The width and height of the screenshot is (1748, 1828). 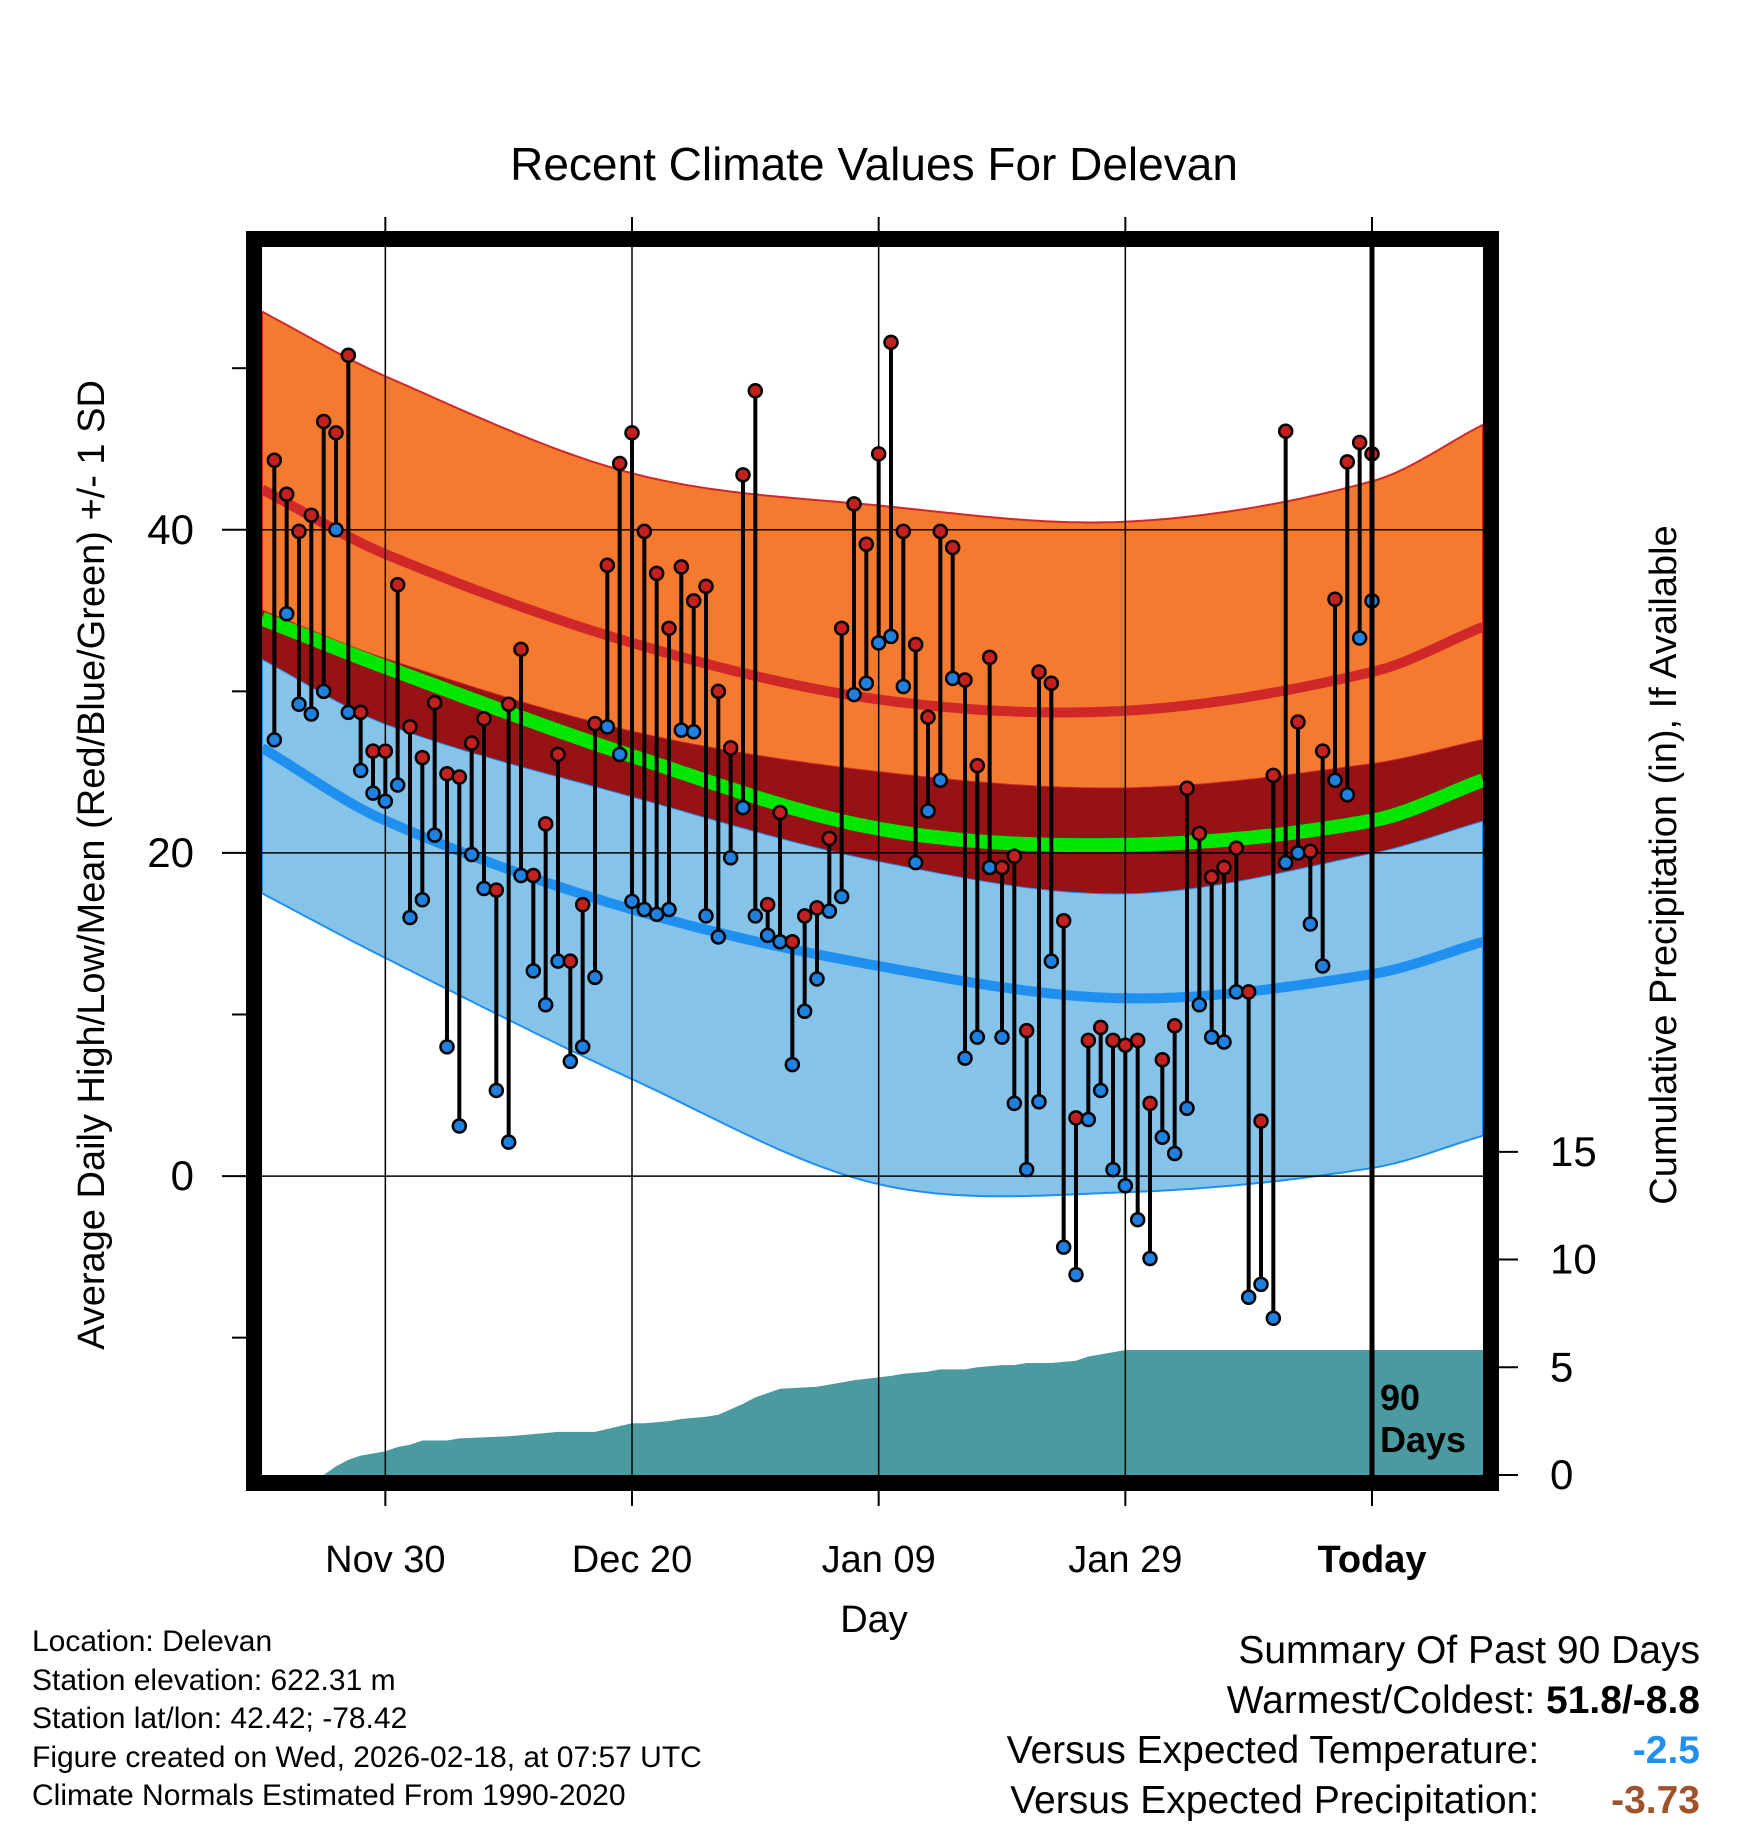 What do you see at coordinates (1381, 1700) in the screenshot?
I see `warmest-label: Warmest/Coldest:` at bounding box center [1381, 1700].